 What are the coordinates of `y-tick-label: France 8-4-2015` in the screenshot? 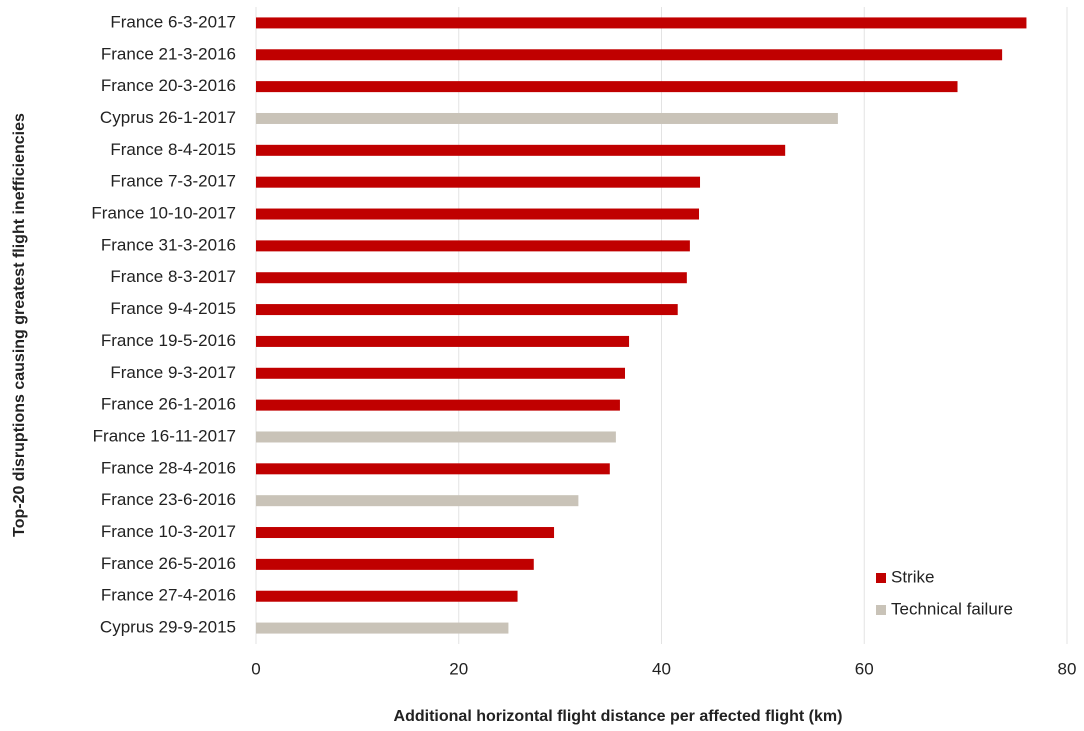 It's located at (173, 149).